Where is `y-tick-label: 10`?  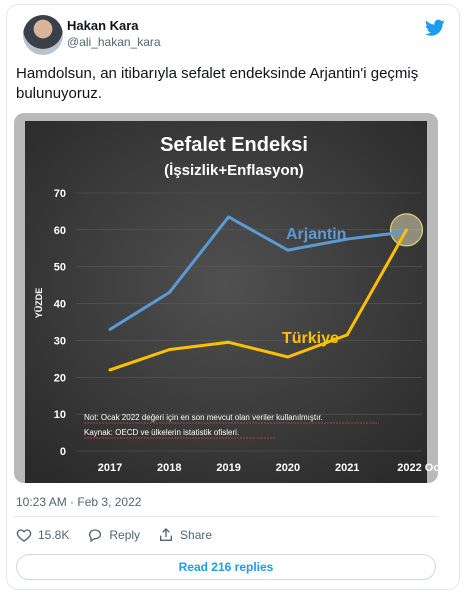
y-tick-label: 10 is located at coordinates (60, 415).